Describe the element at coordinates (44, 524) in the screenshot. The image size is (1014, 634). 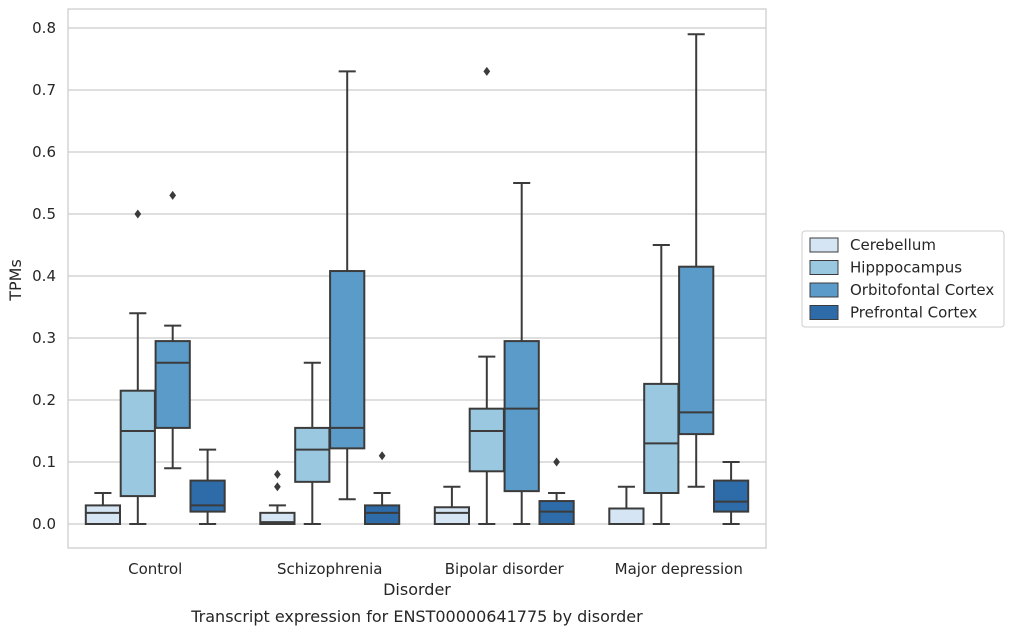
I see `y-tick-label: 0.0` at that location.